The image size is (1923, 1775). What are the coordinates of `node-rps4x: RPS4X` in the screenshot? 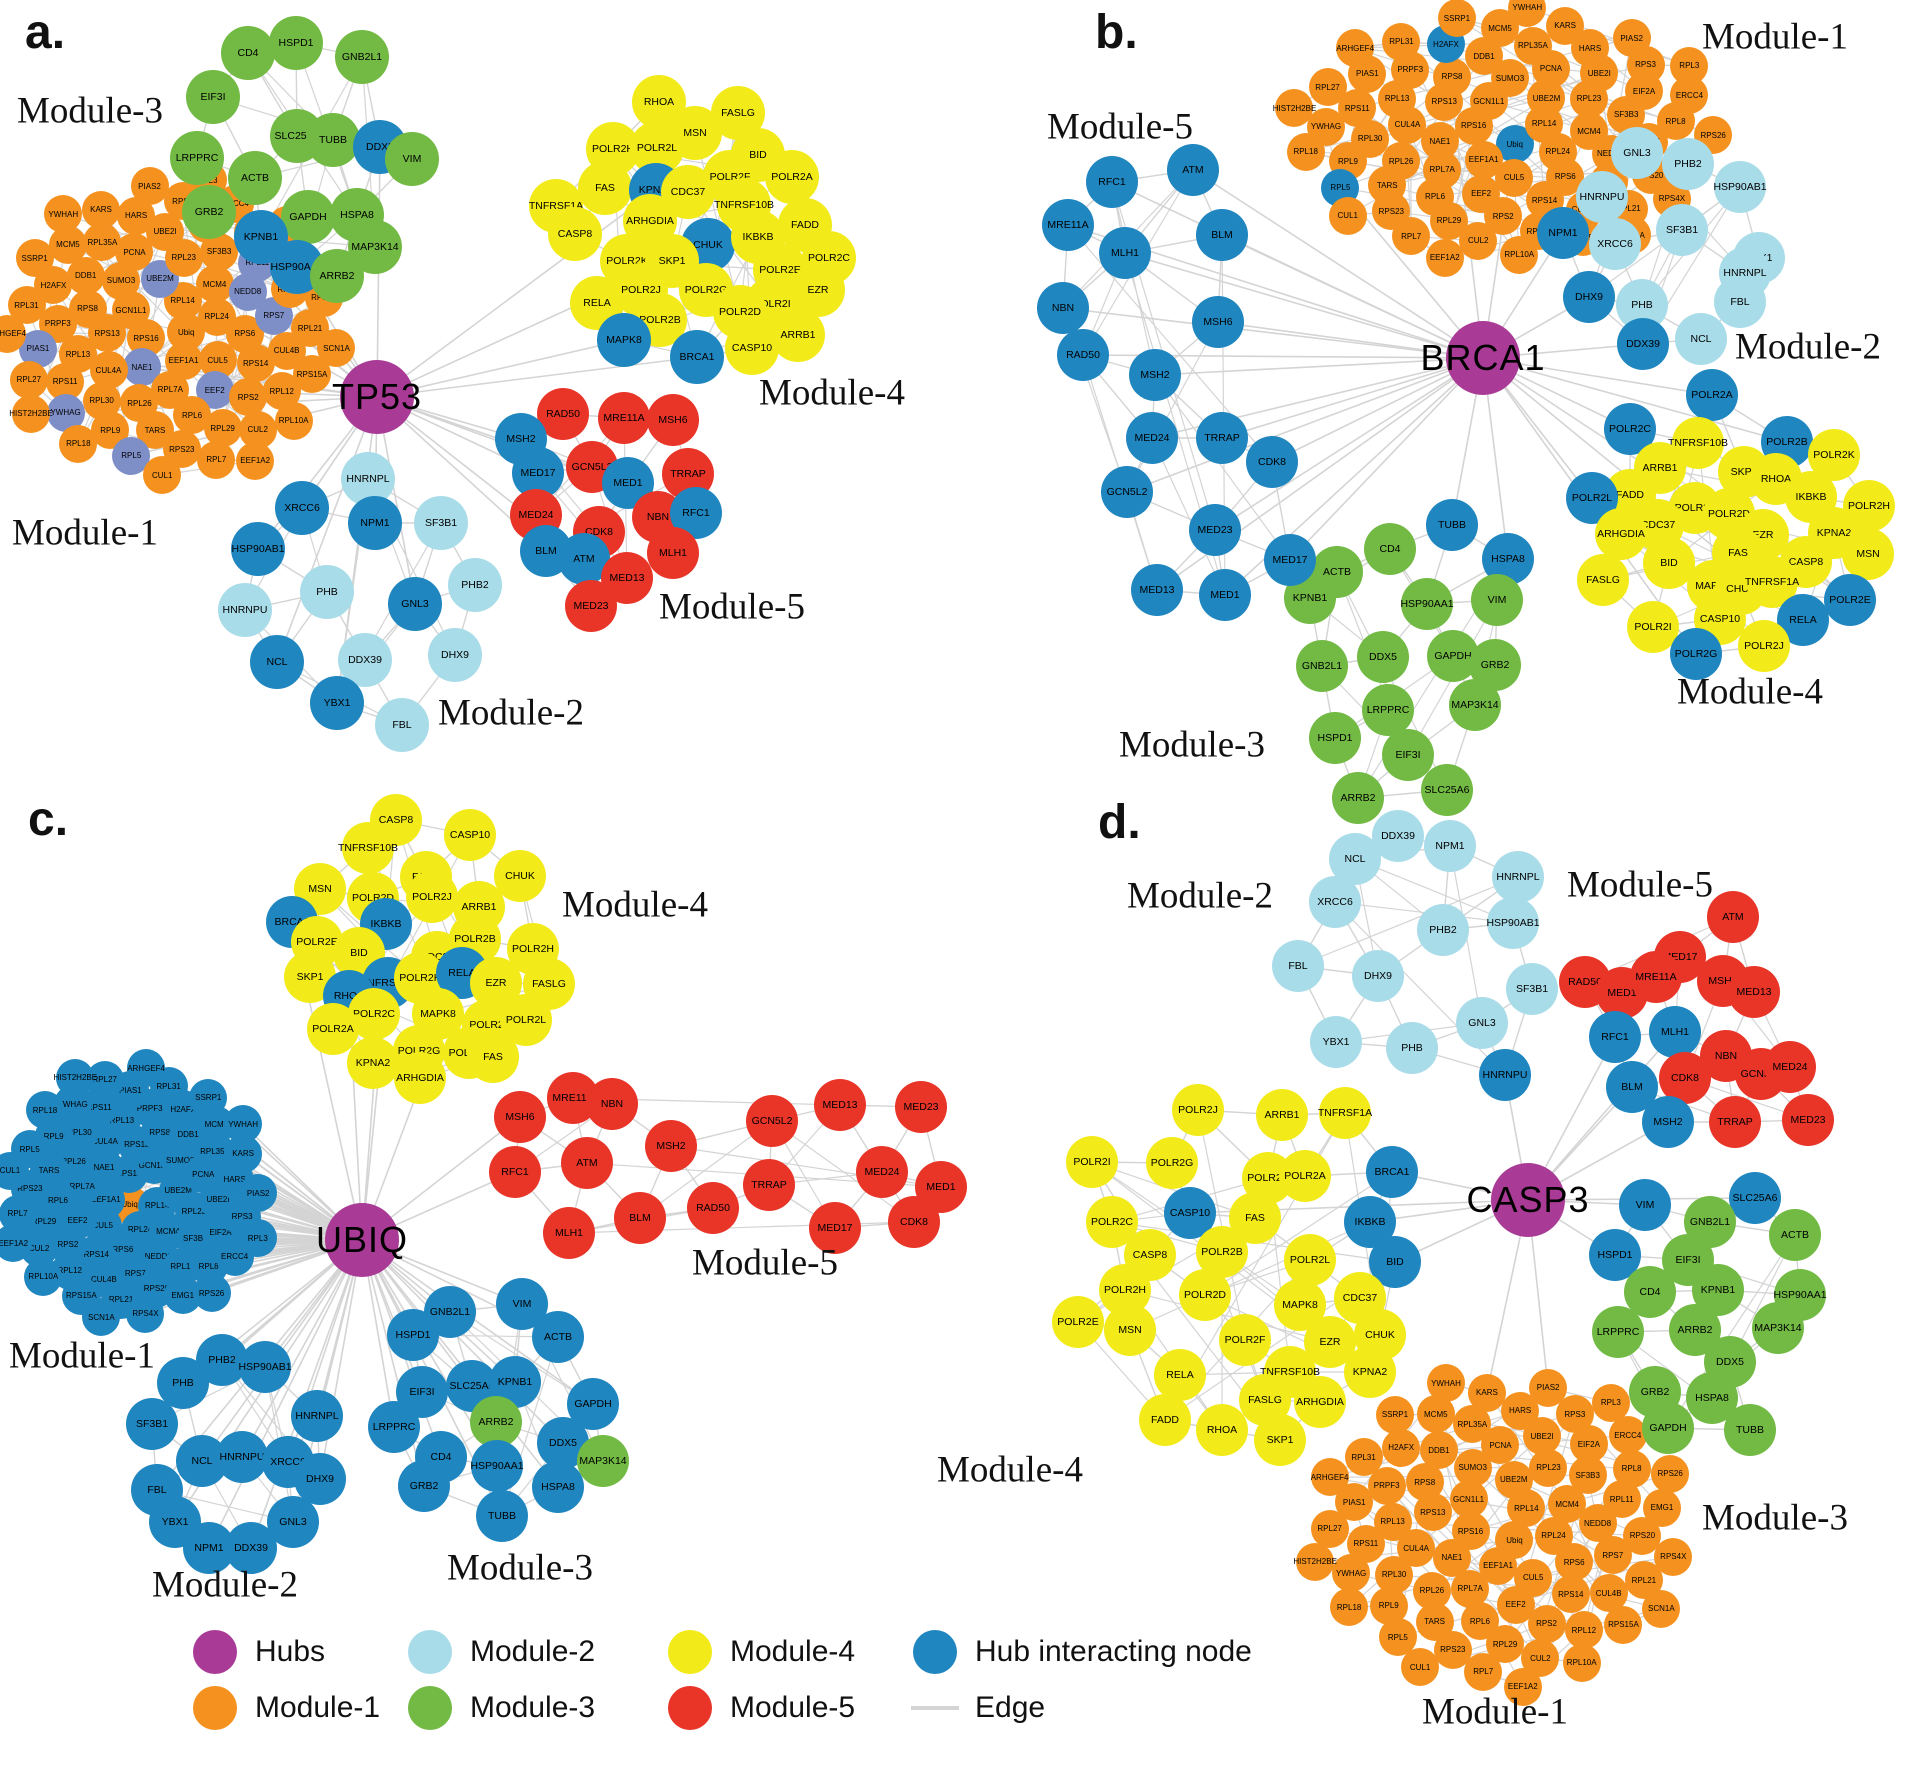 It's located at (1673, 1556).